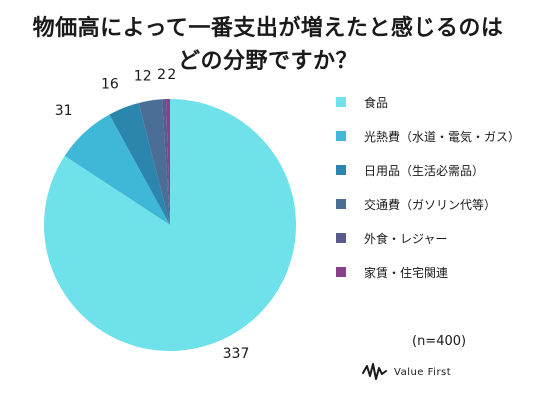  Describe the element at coordinates (428, 247) in the screenshot. I see `legend-item: 外食・レジャー` at that location.